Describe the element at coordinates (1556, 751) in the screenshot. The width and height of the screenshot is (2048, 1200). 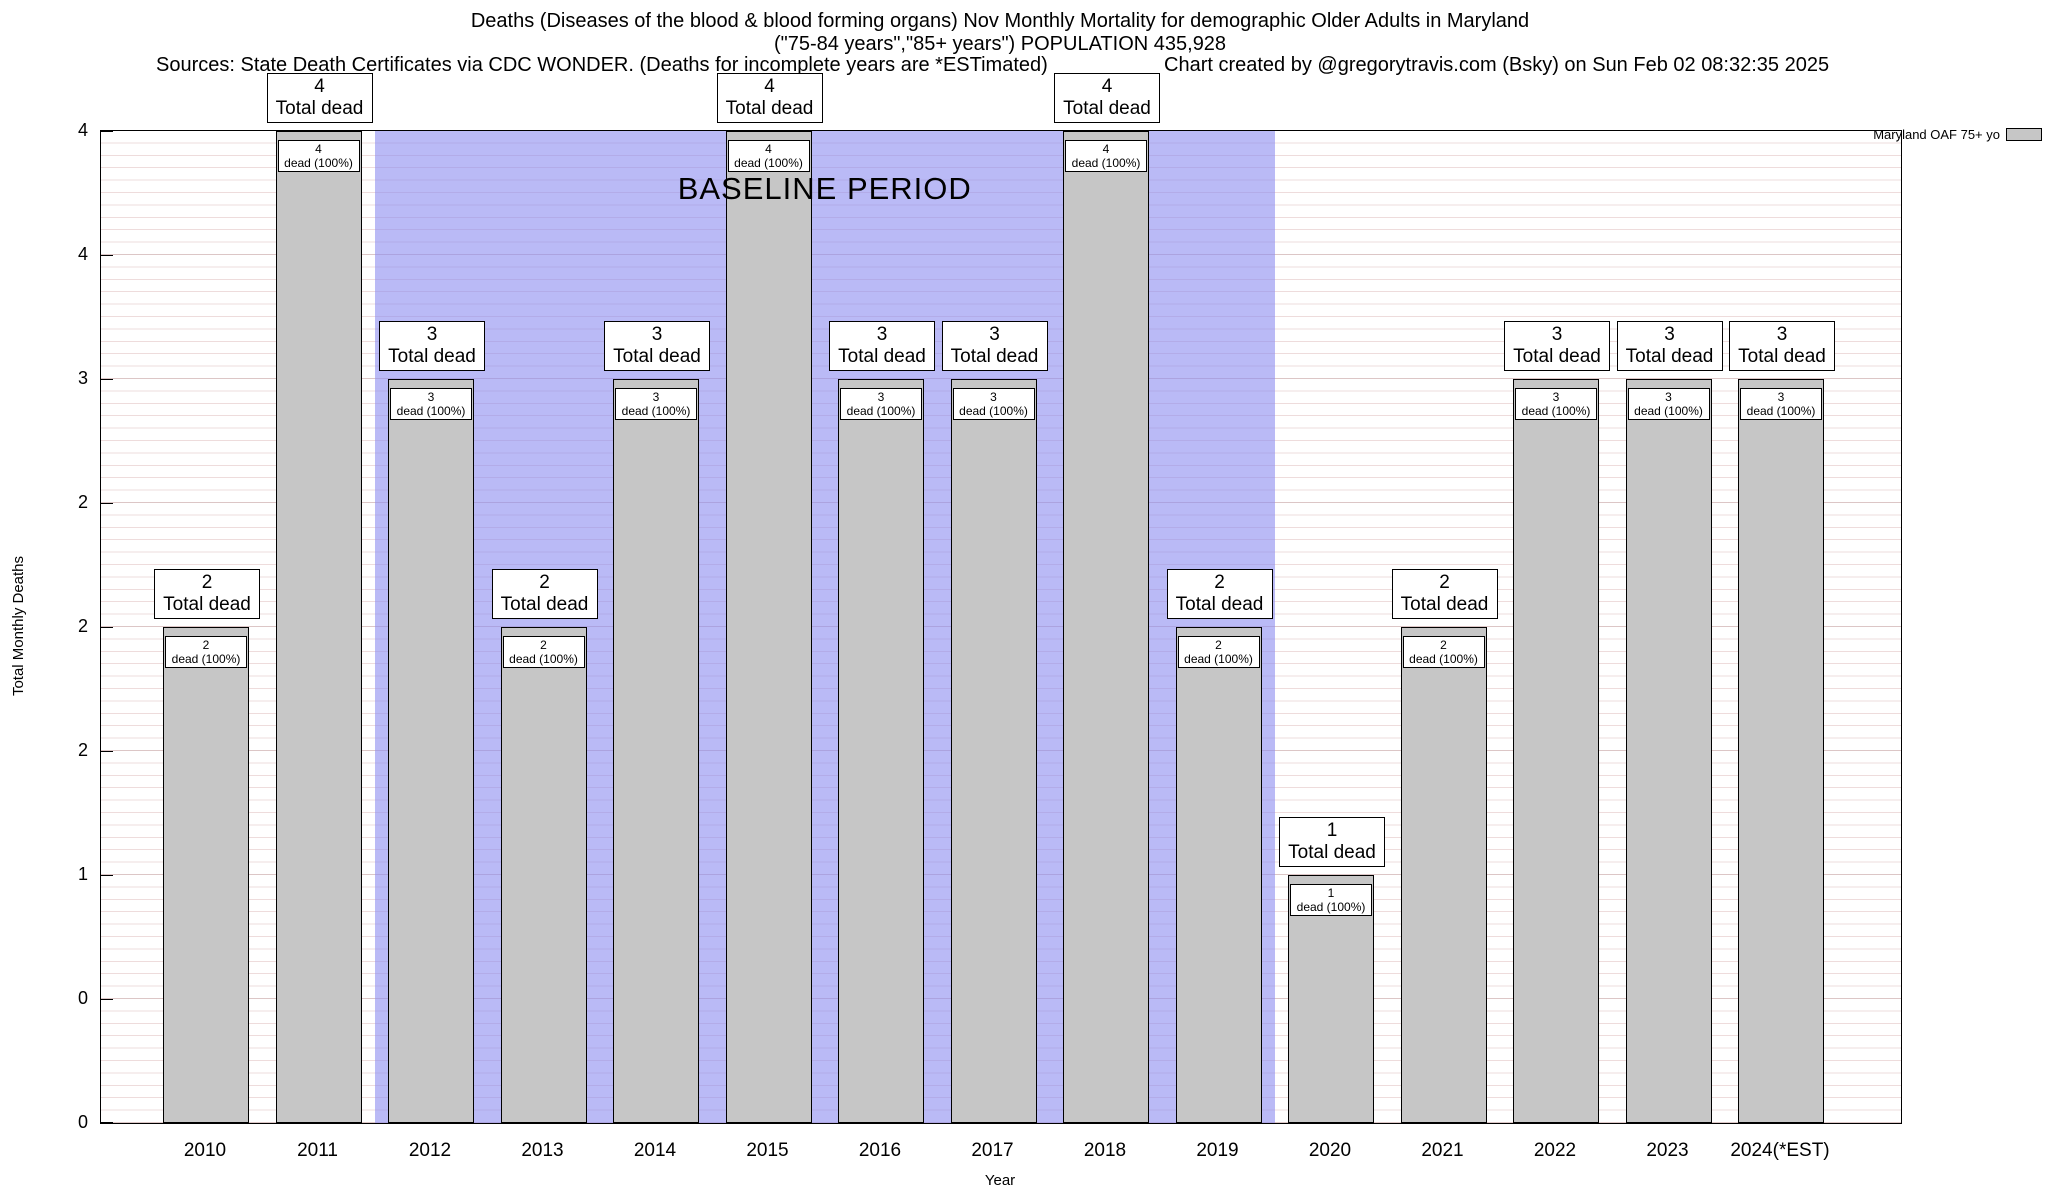
I see `bar-2022: 3 dead (100%)` at that location.